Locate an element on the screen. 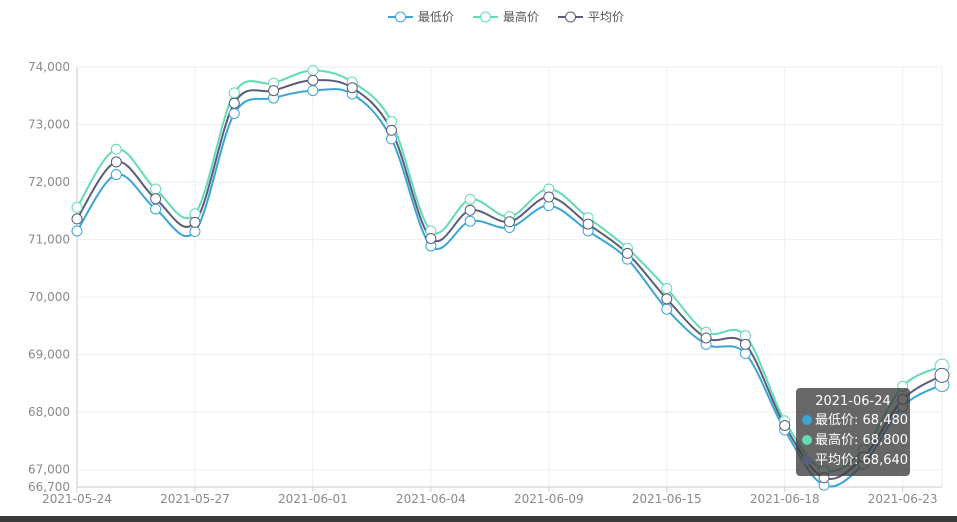 This screenshot has height=522, width=957. y-tick-label: 74,000 is located at coordinates (49, 67).